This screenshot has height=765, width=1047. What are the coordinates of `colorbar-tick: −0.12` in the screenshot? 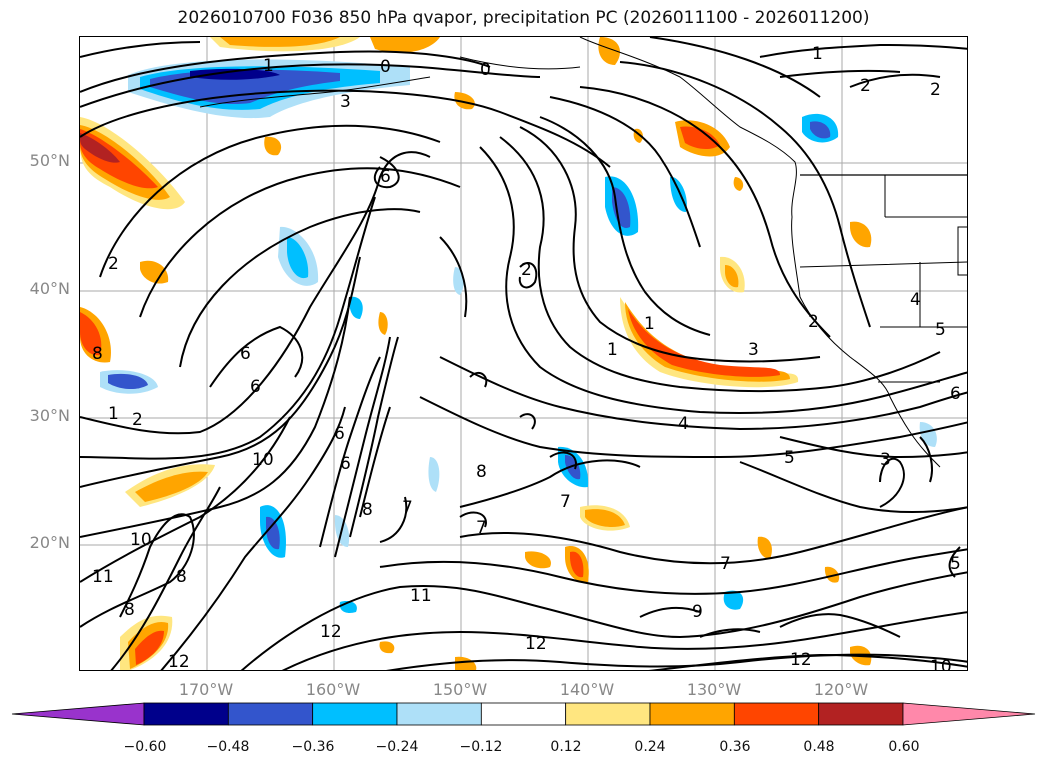 It's located at (481, 747).